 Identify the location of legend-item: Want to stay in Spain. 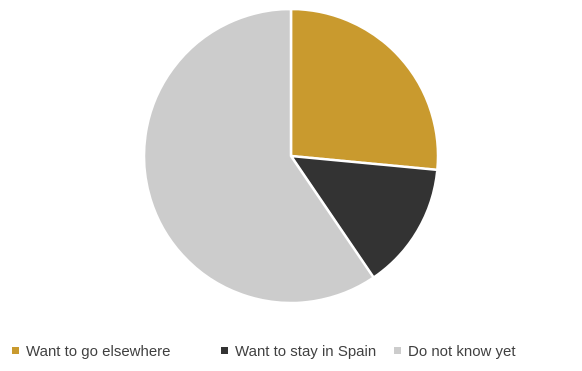
(298, 351).